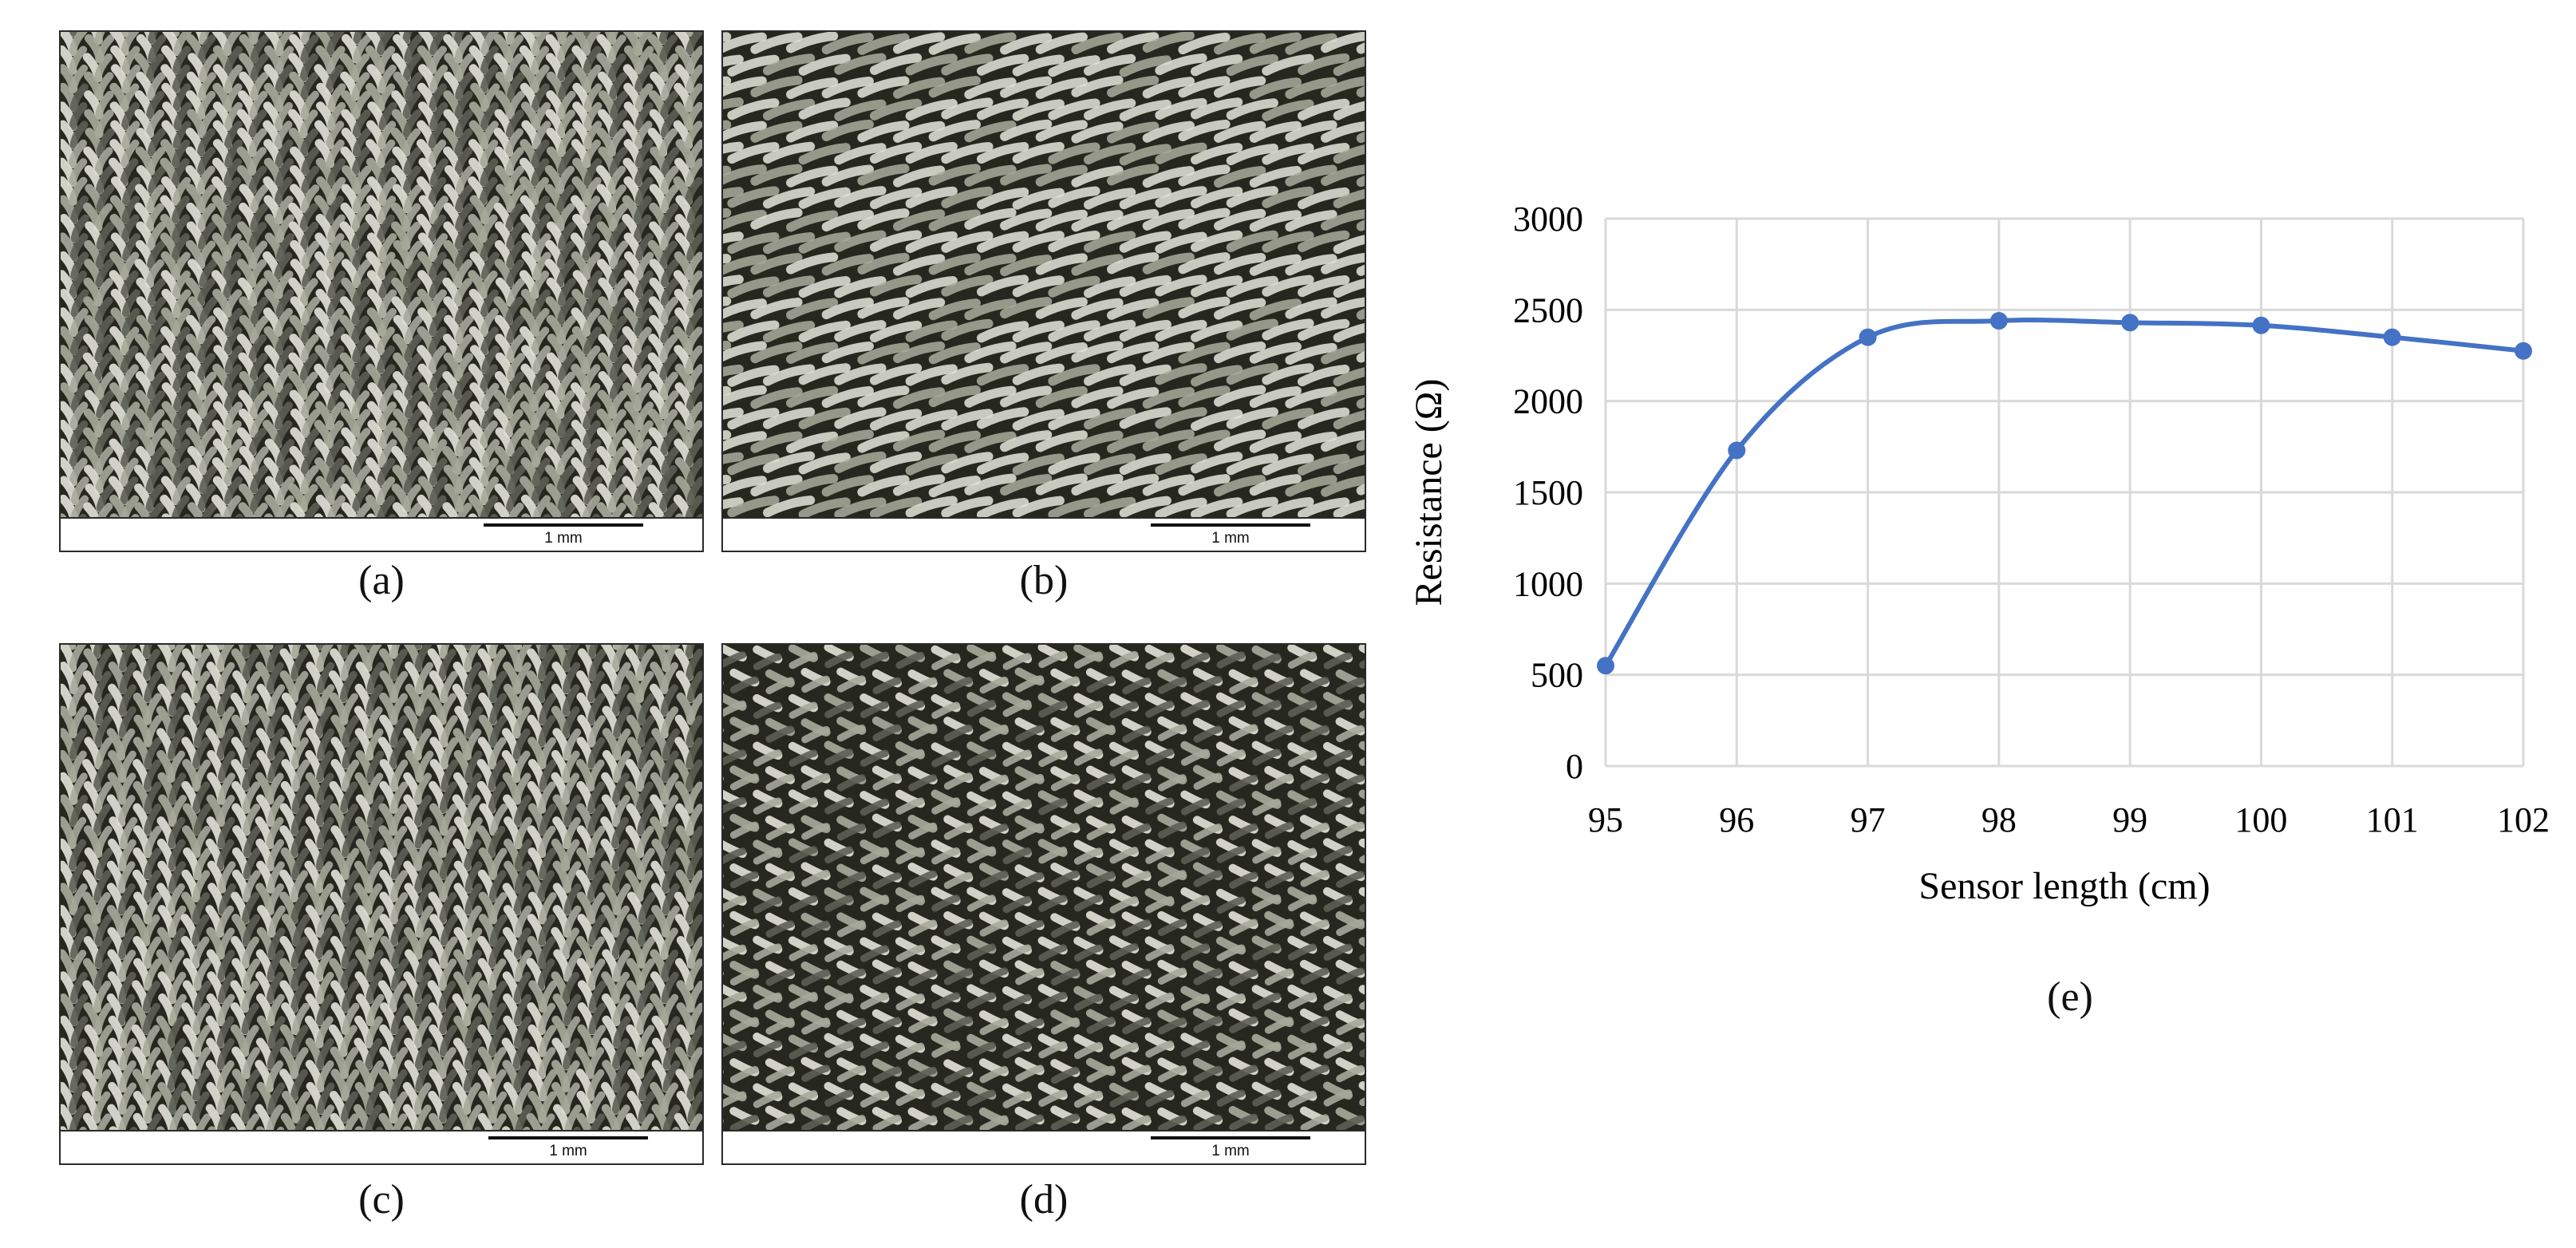 This screenshot has width=2576, height=1248. Describe the element at coordinates (2523, 819) in the screenshot. I see `x-tick-label: 102` at that location.